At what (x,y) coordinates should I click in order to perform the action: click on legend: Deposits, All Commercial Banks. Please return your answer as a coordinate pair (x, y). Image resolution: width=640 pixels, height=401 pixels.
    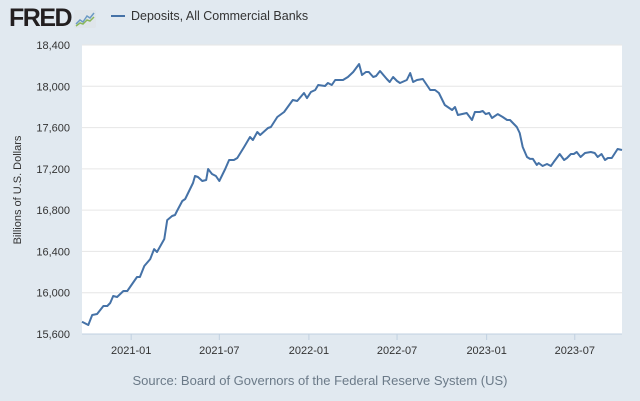
    Looking at the image, I should click on (209, 16).